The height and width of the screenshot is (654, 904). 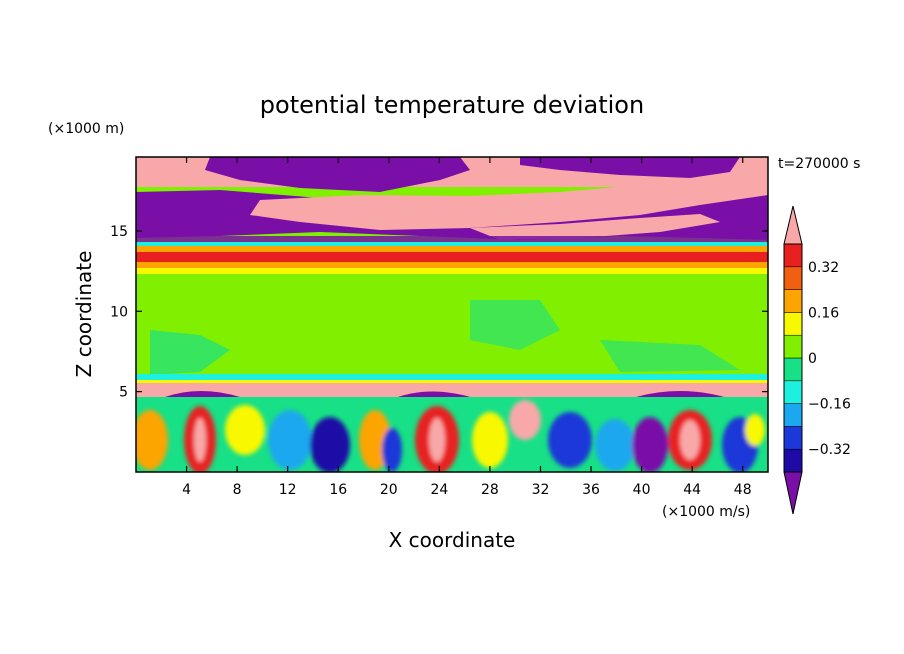 I want to click on x-tick-label-12: 12, so click(x=288, y=490).